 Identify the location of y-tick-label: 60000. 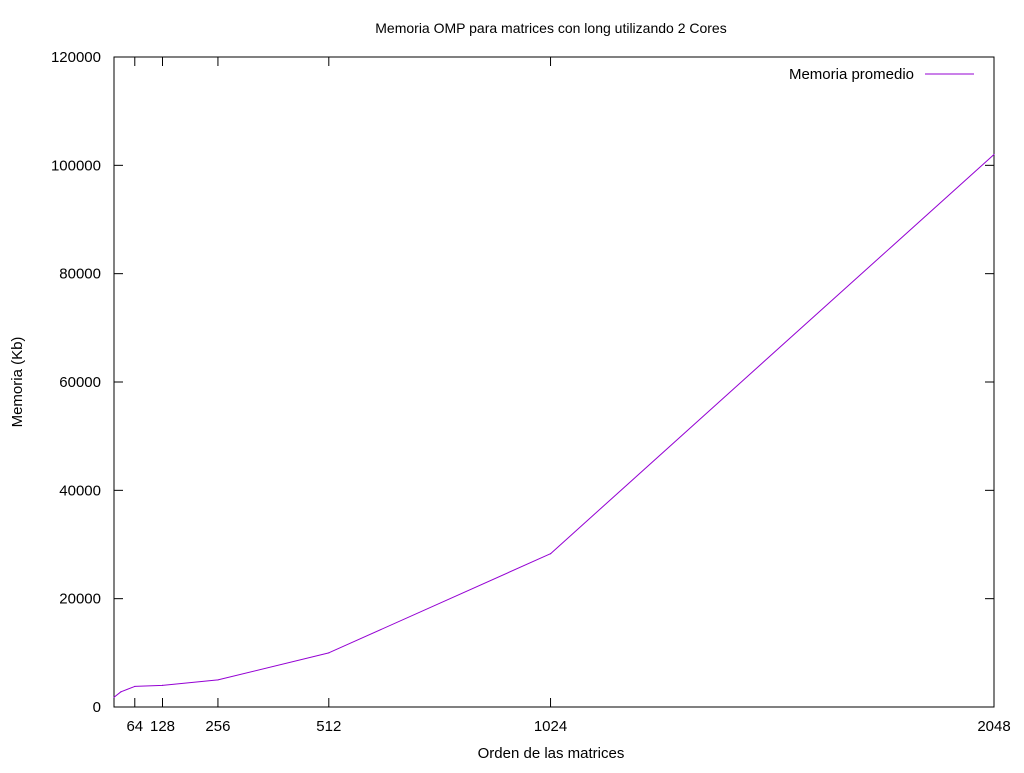
(80, 382).